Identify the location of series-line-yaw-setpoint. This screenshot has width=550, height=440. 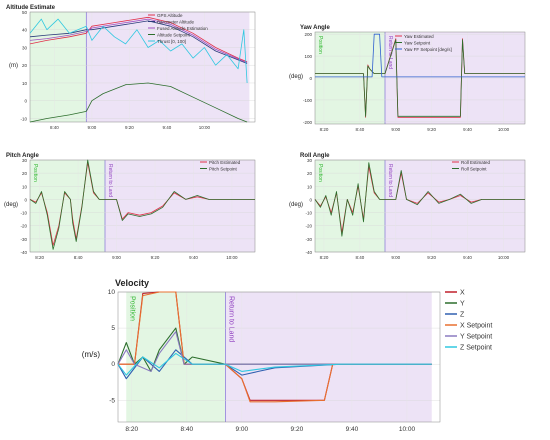
(420, 78).